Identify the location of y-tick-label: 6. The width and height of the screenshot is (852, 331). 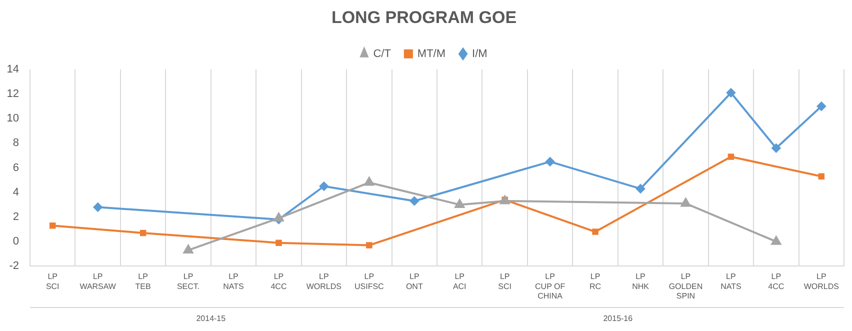
(15, 168).